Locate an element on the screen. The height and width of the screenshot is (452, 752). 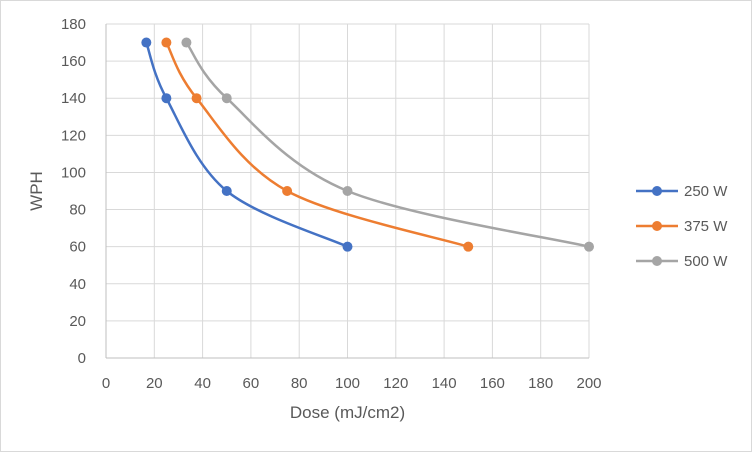
x-tick-label: 120 is located at coordinates (395, 383).